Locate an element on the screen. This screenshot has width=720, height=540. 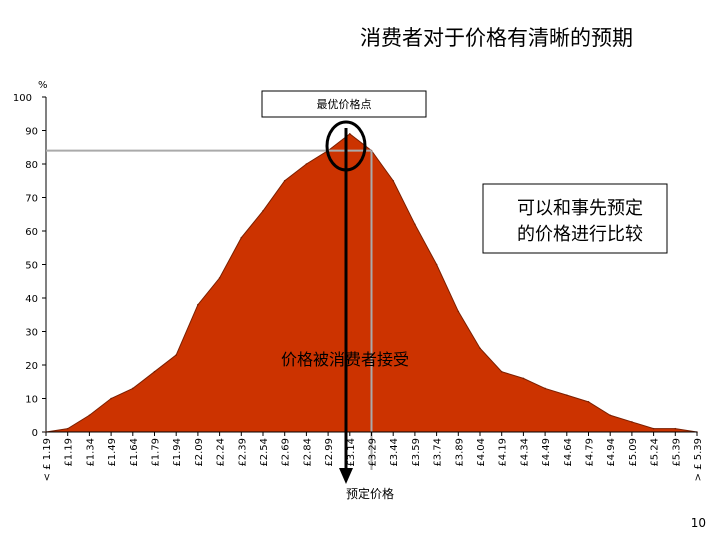
y-tick-label: 40 is located at coordinates (31, 299).